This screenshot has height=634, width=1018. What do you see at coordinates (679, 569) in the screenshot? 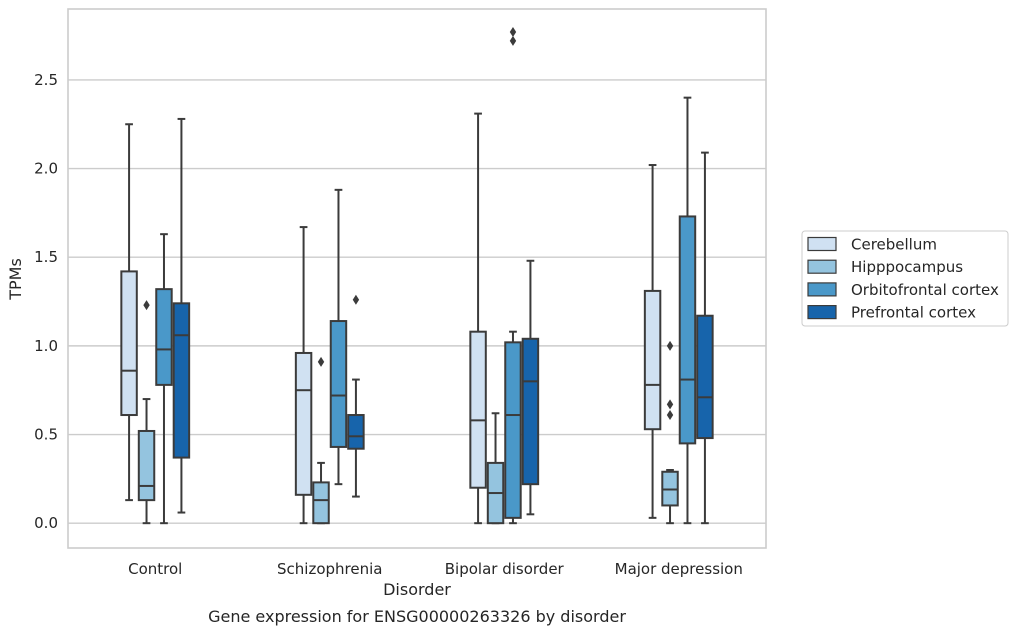
I see `x-tick-label: Major depression` at bounding box center [679, 569].